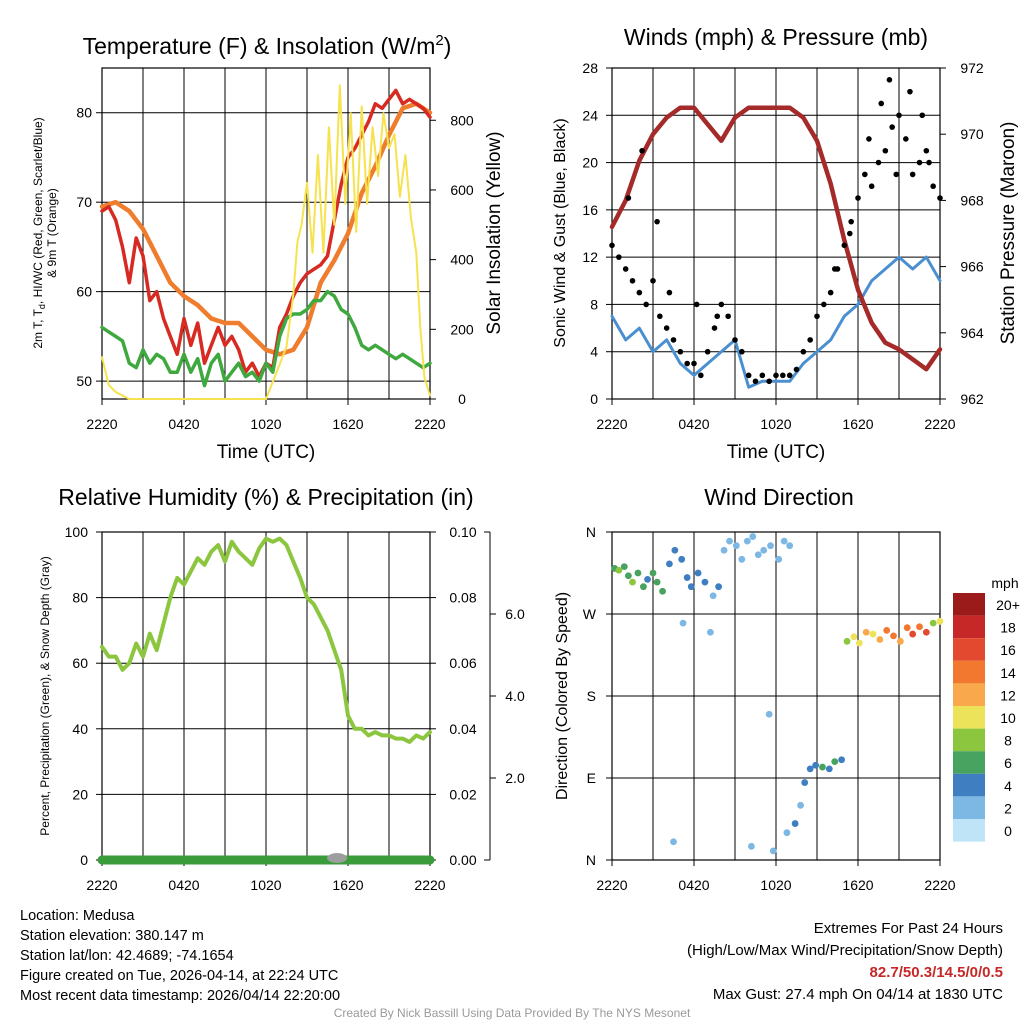 The image size is (1024, 1024). I want to click on extremes-values: 82.7/50.3/14.5/0/0.5, so click(936, 972).